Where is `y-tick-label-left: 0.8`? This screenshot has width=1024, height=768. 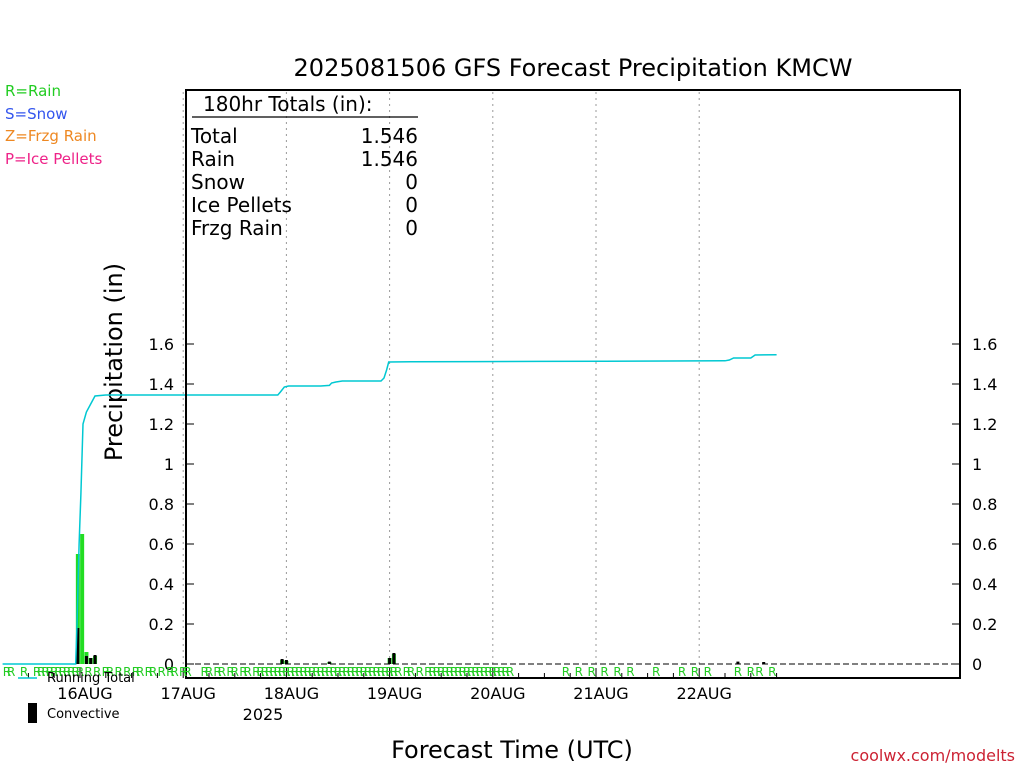 y-tick-label-left: 0.8 is located at coordinates (161, 504).